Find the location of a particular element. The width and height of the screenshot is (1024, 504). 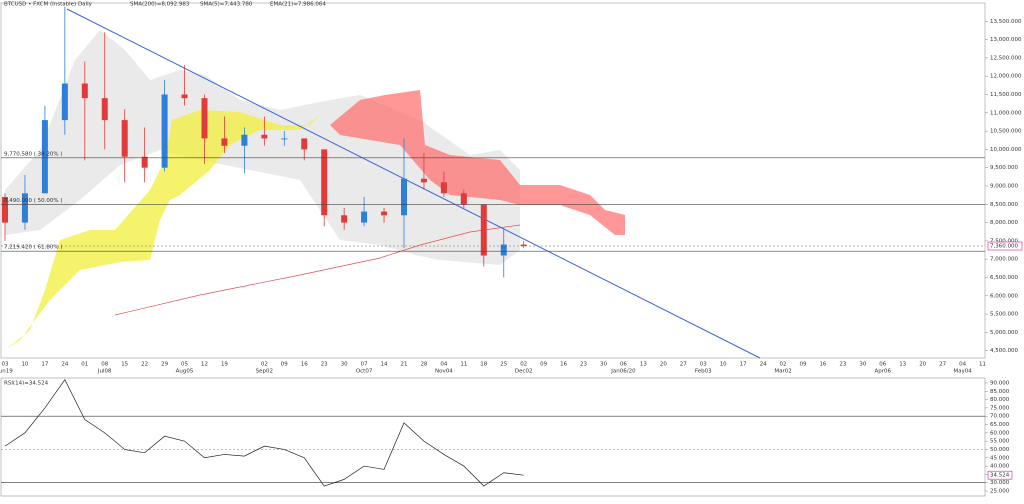

x-tick-label: 27 is located at coordinates (683, 365).